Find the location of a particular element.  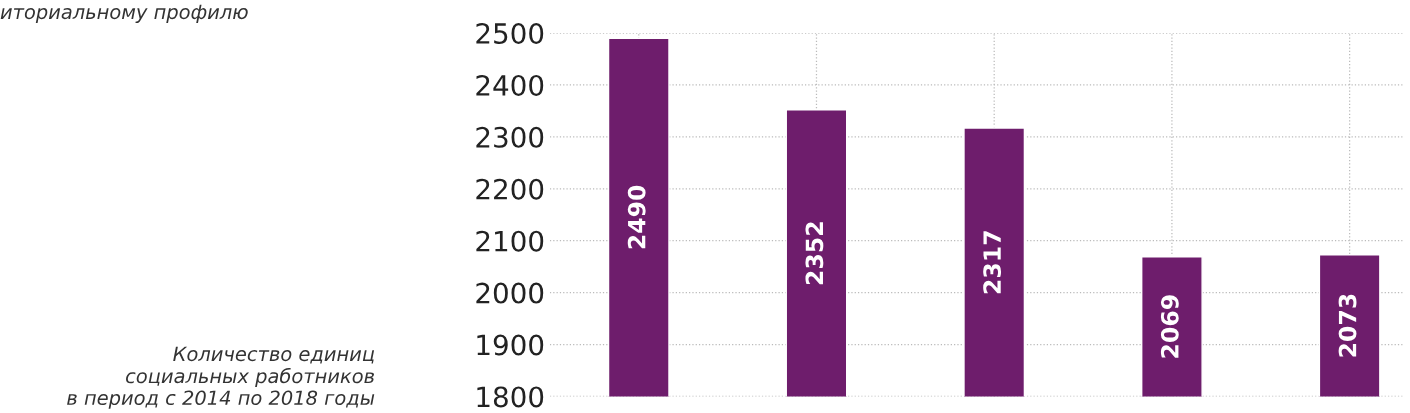

data-label: 2073 is located at coordinates (1347, 325).